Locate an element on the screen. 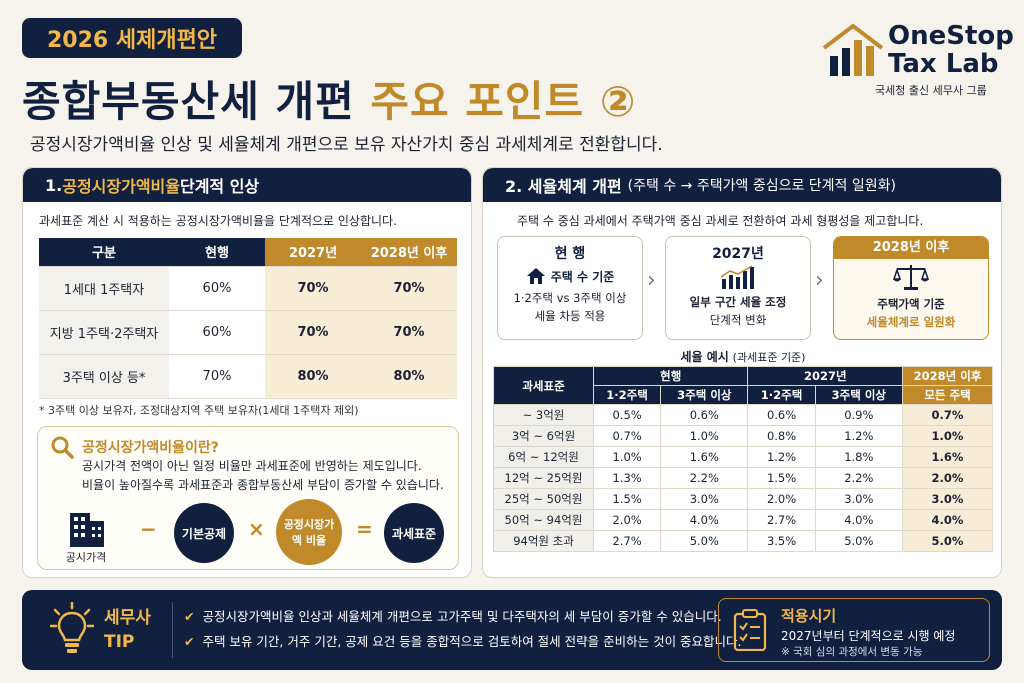 This screenshot has width=1024, height=683. clipboard-icon is located at coordinates (750, 630).